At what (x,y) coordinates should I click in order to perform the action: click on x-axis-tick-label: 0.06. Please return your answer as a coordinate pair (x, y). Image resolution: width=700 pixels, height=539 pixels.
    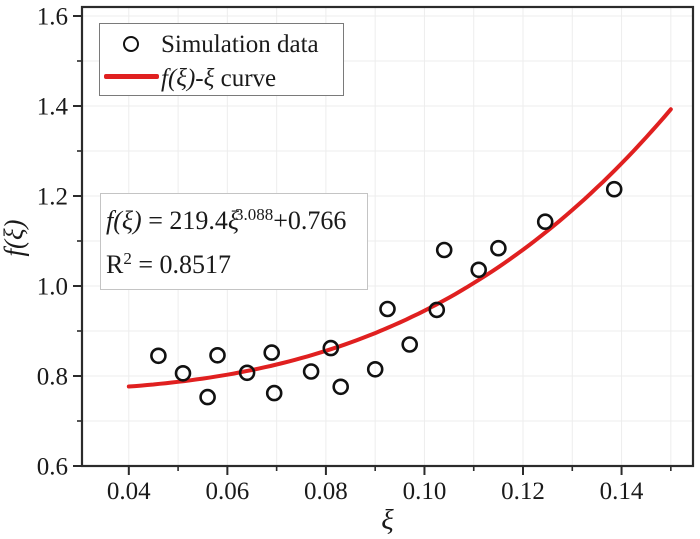
    Looking at the image, I should click on (227, 491).